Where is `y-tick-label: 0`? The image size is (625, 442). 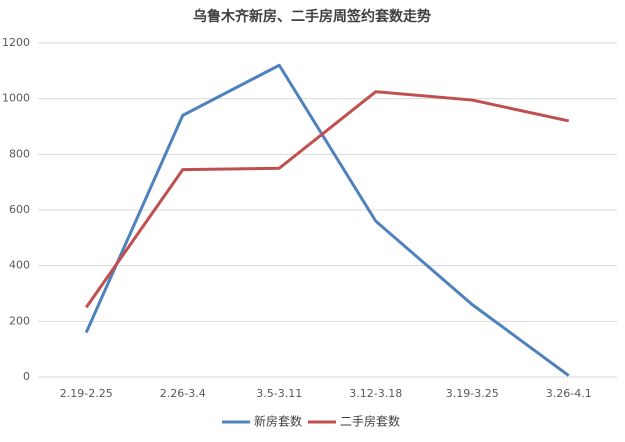
y-tick-label: 0 is located at coordinates (26, 376).